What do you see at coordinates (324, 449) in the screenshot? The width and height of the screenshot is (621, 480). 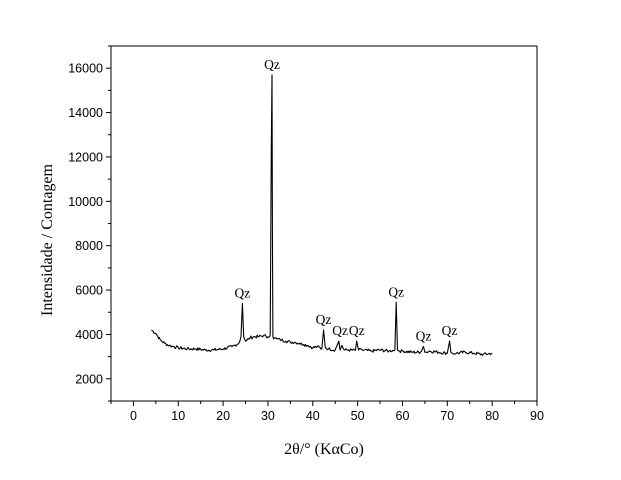 I see `x-axis-title: 2θ/° (KαCo)` at bounding box center [324, 449].